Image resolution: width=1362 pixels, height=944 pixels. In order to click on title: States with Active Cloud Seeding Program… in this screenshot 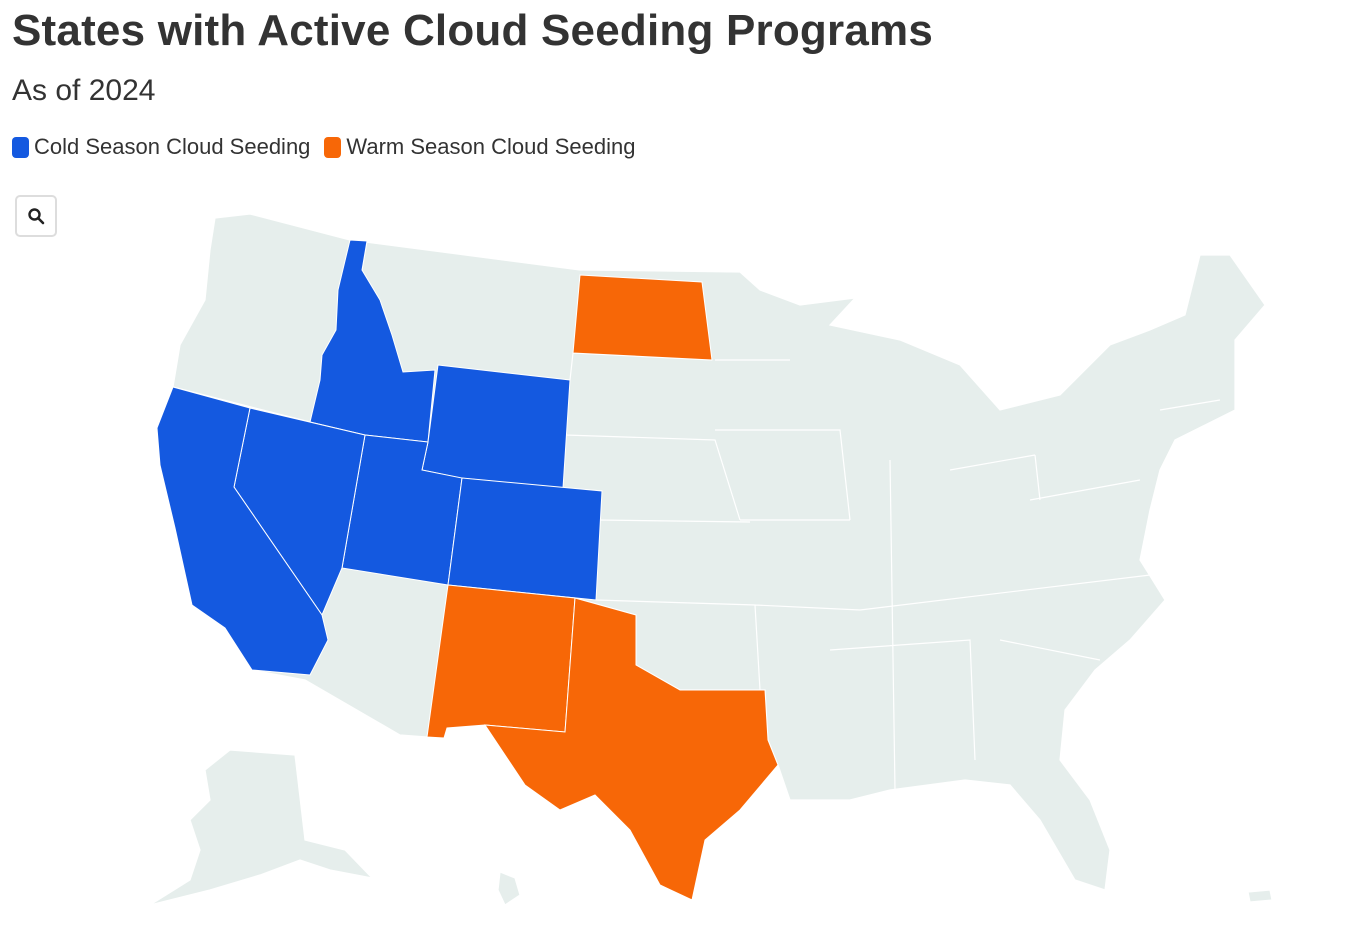, I will do `click(472, 30)`.